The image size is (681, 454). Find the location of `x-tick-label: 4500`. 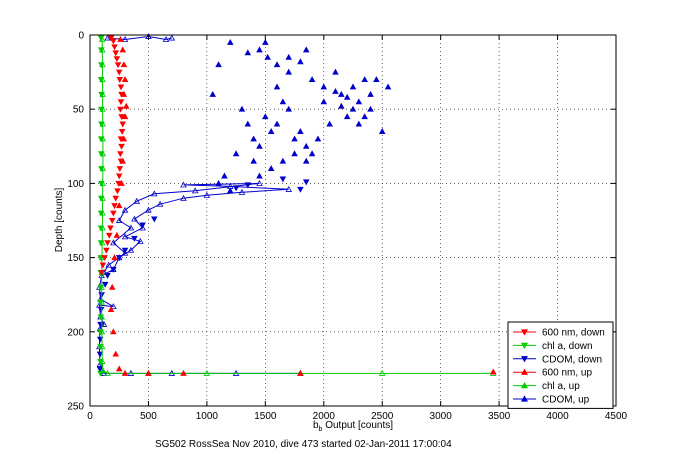

x-tick-label: 4500 is located at coordinates (616, 416).